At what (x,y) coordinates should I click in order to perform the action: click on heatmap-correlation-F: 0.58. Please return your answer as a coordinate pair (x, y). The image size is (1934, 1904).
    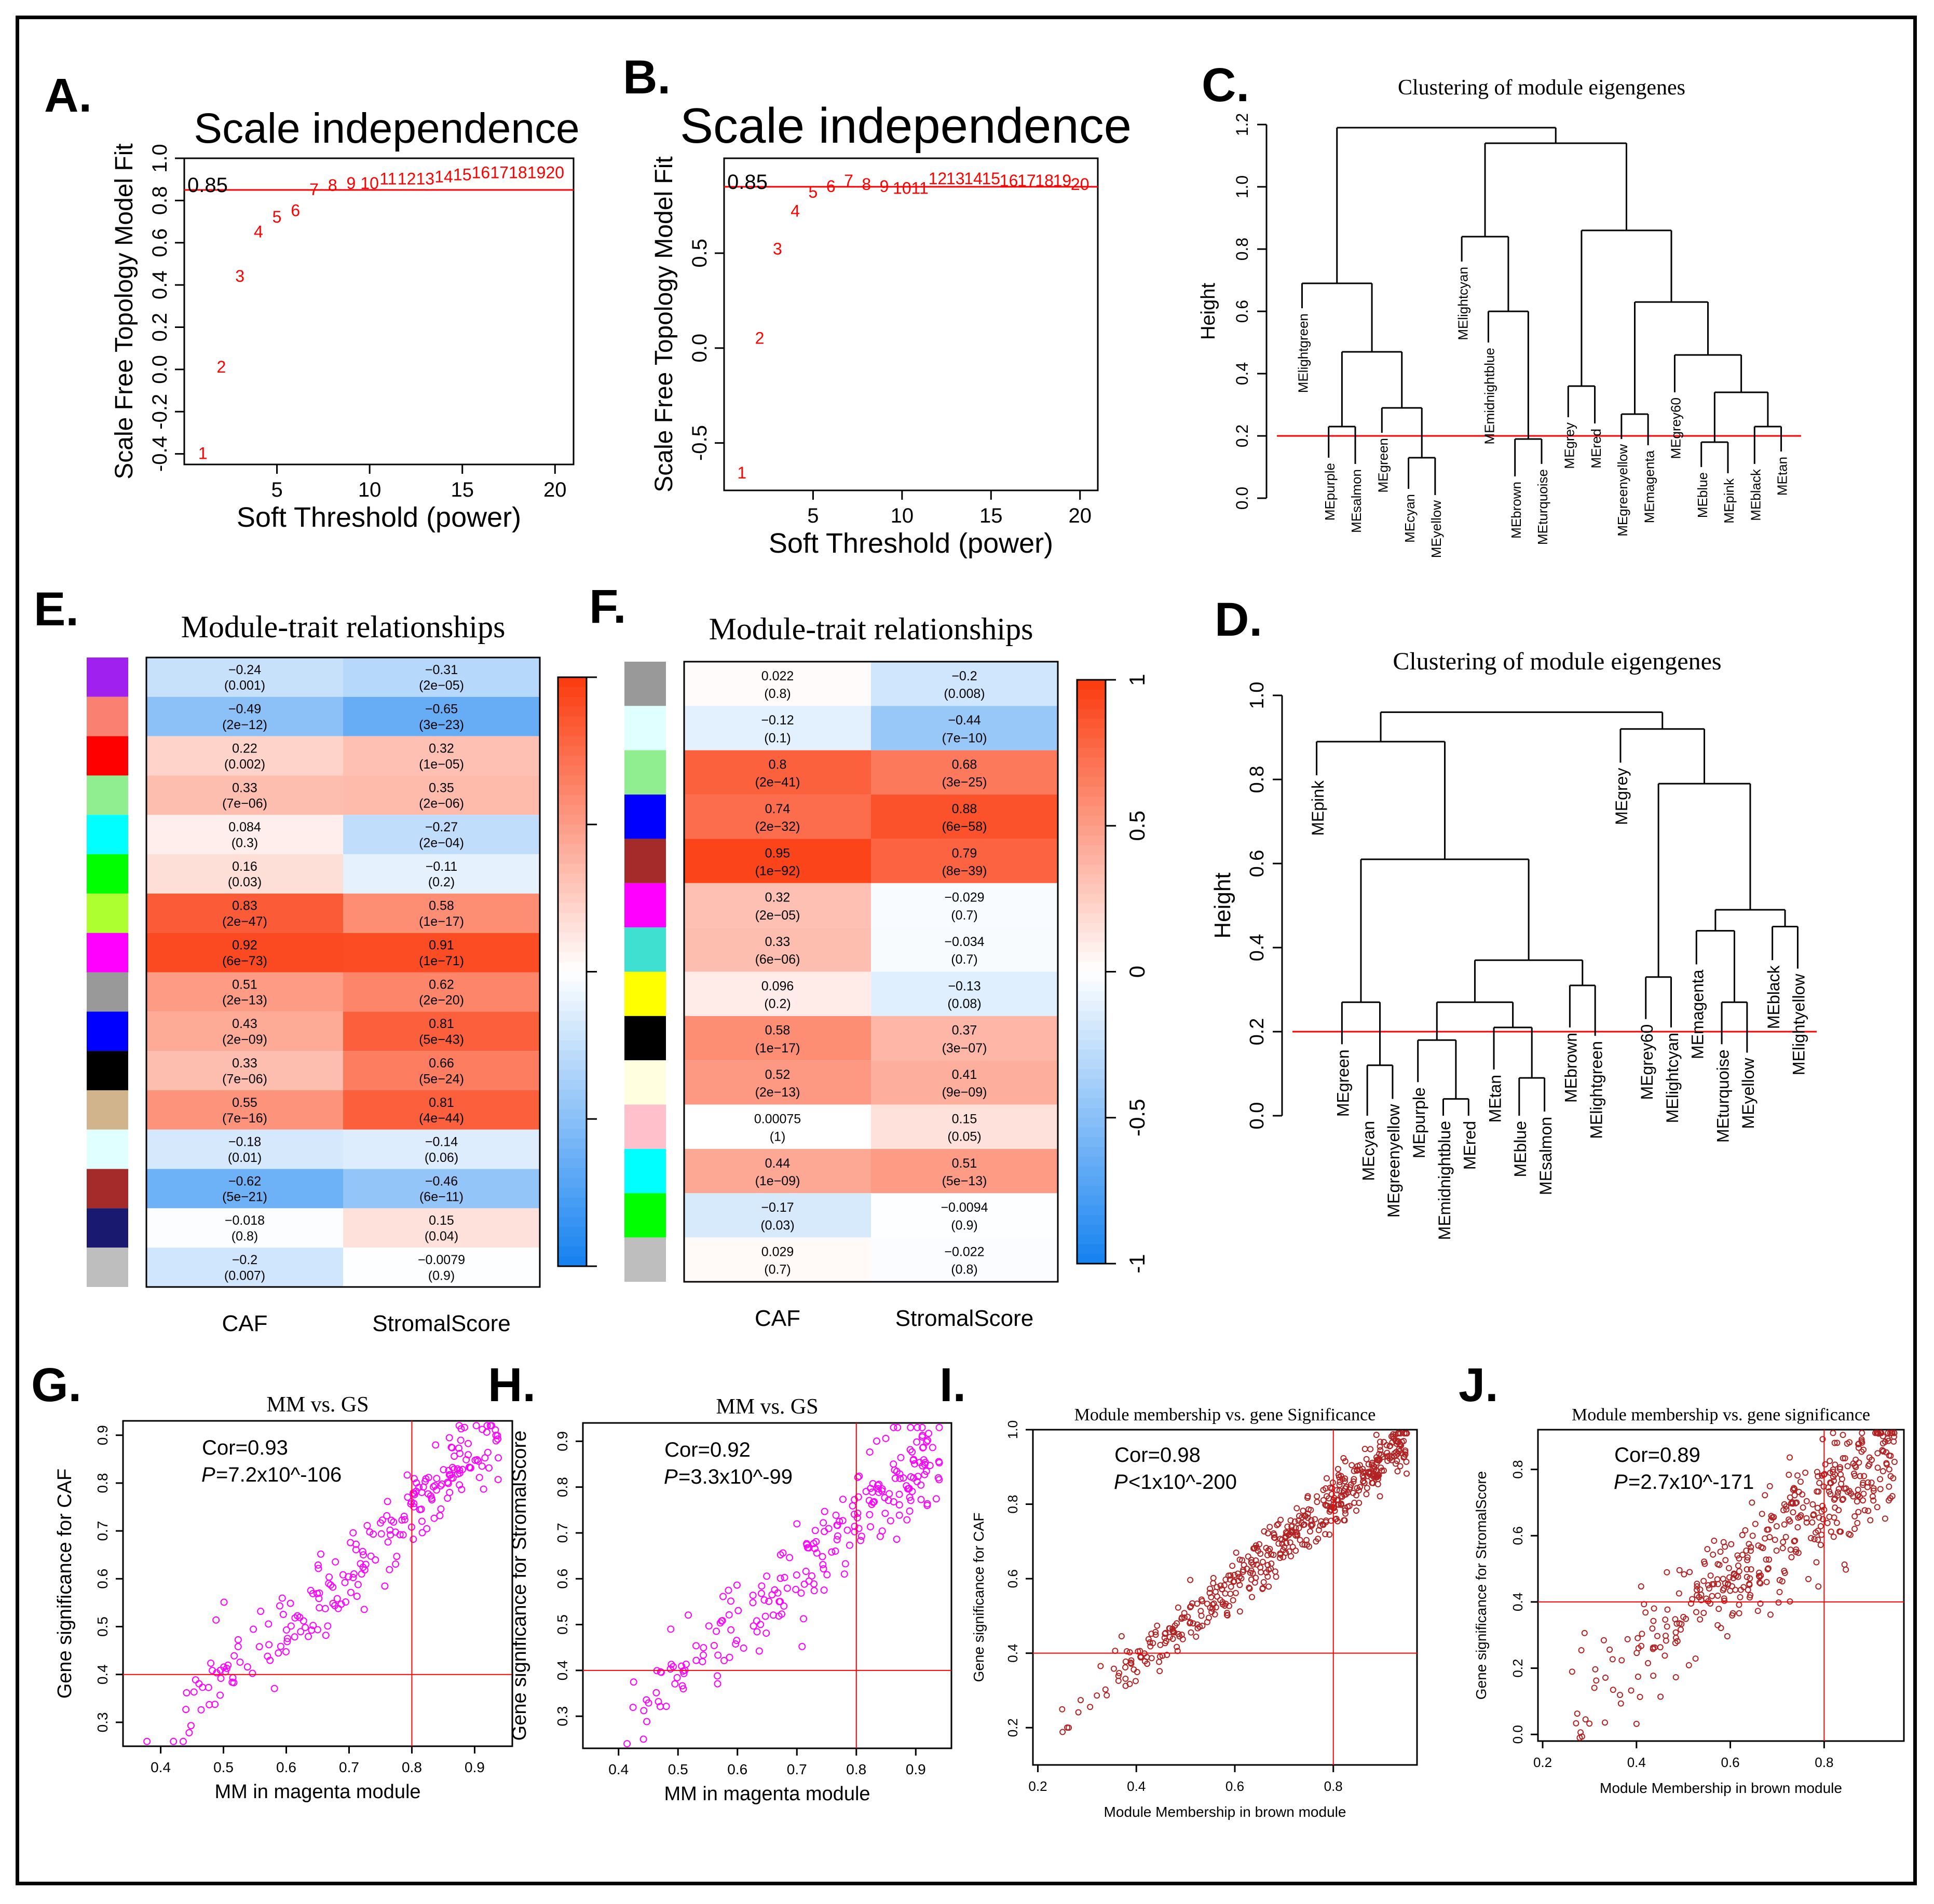
    Looking at the image, I should click on (778, 1030).